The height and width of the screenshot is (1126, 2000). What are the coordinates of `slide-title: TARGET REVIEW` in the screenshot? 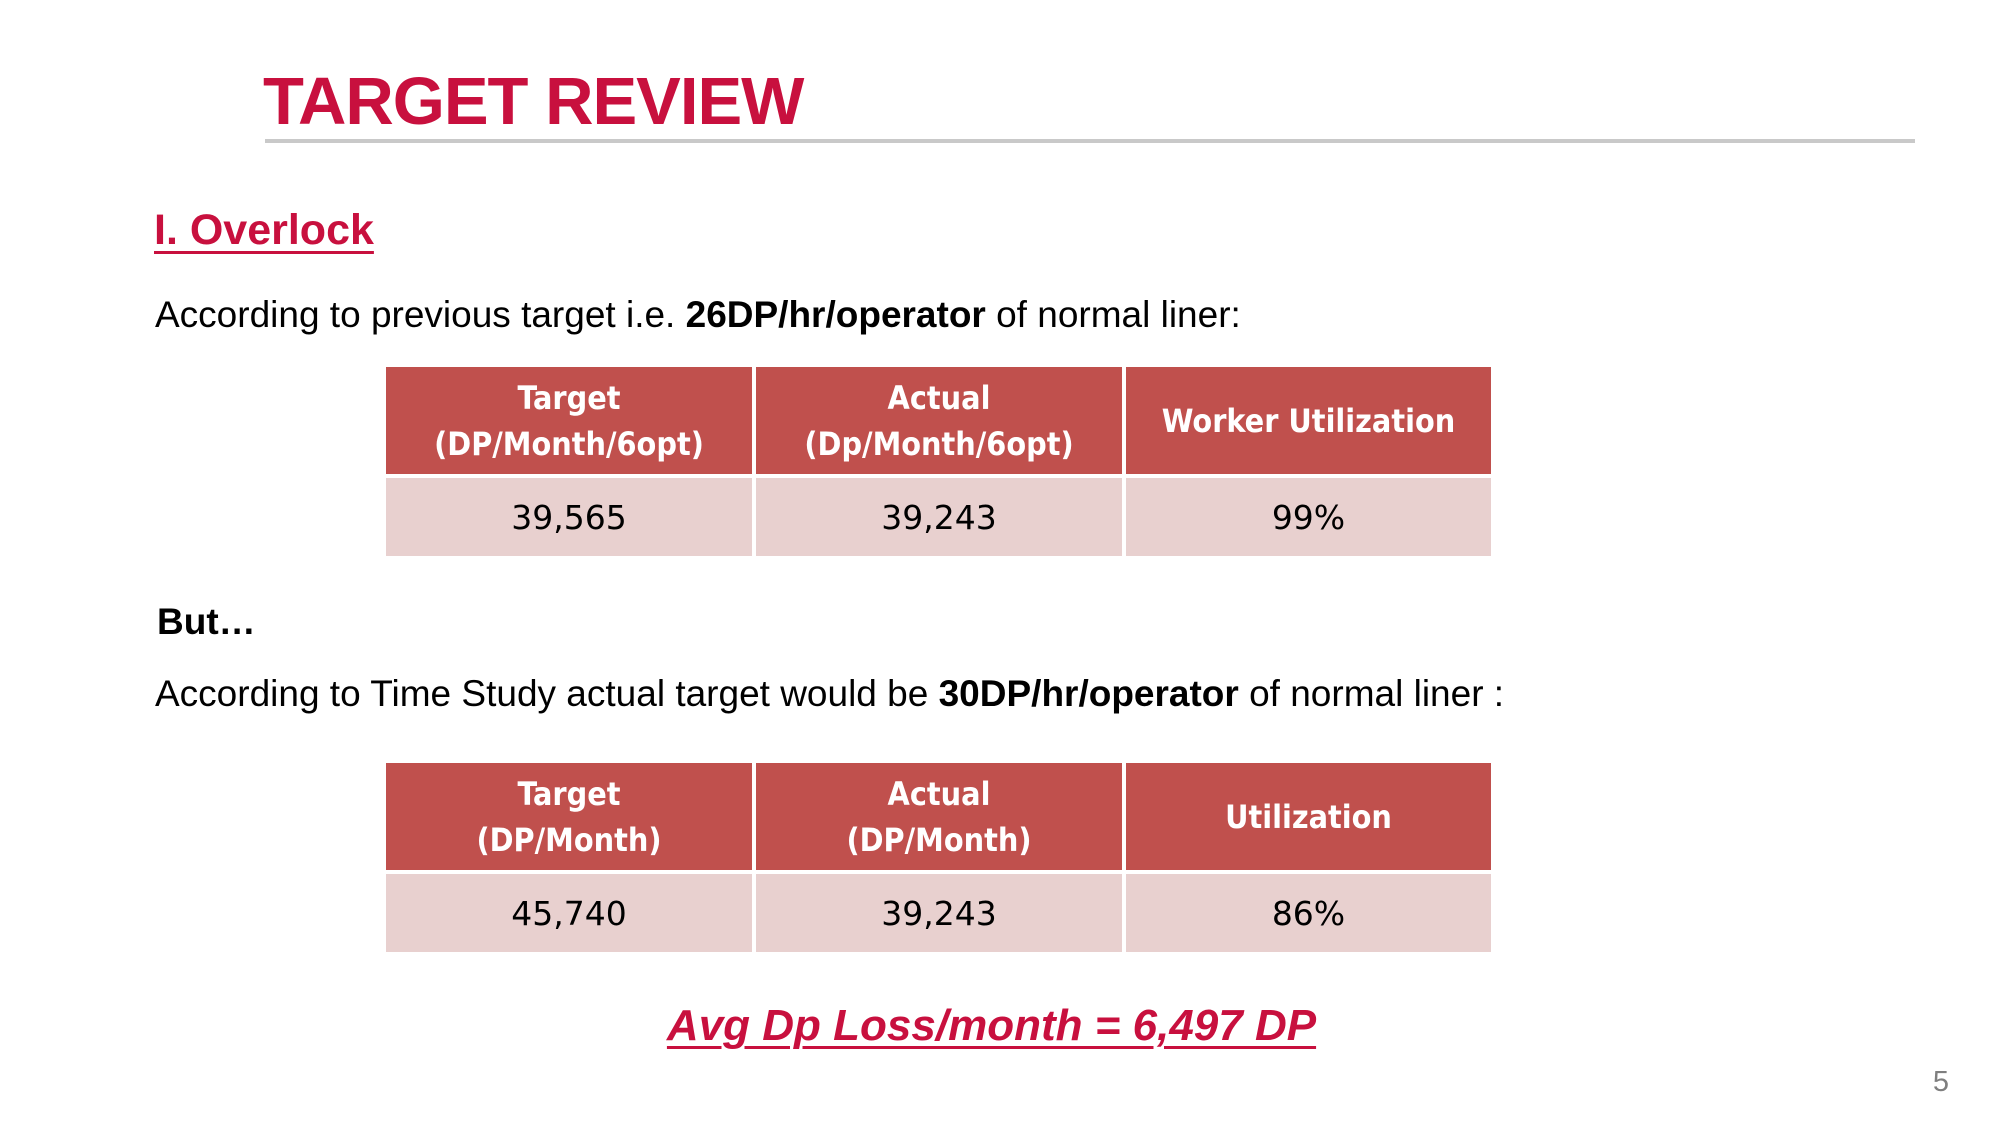 It's located at (533, 101).